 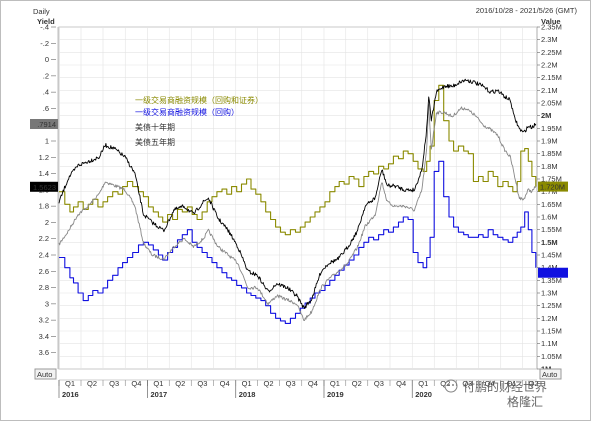 I want to click on right-auto-label: Auto, so click(x=549, y=374).